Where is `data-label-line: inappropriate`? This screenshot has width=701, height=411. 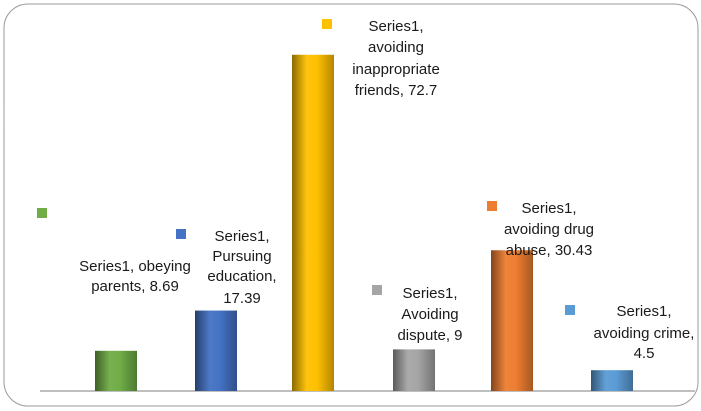
data-label-line: inappropriate is located at coordinates (396, 69).